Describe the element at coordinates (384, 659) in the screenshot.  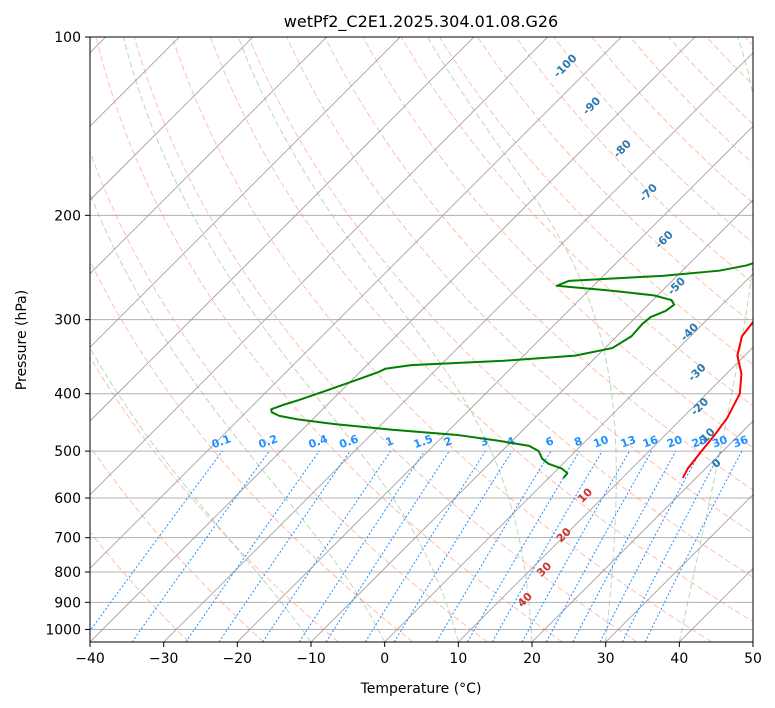
I see `x-tick-label: 0` at that location.